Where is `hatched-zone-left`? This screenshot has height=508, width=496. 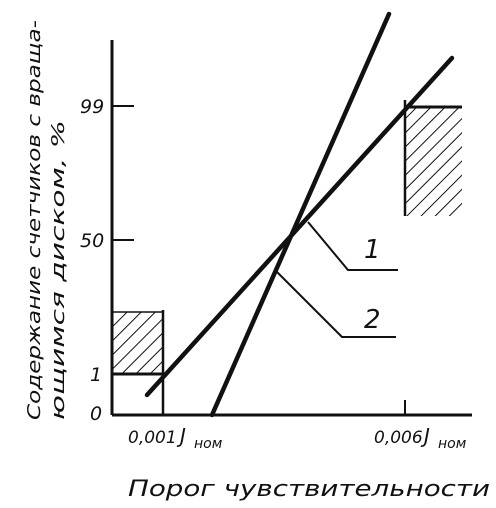 hatched-zone-left is located at coordinates (138, 362).